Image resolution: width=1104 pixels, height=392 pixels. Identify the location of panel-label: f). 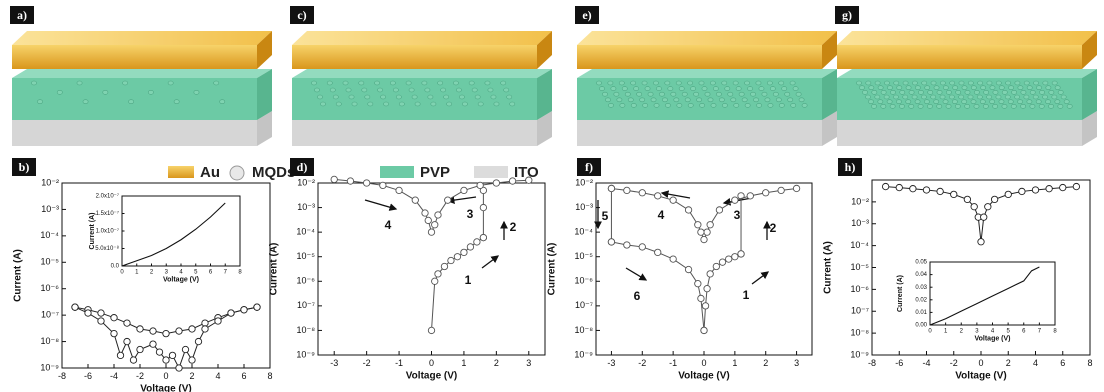
(589, 167).